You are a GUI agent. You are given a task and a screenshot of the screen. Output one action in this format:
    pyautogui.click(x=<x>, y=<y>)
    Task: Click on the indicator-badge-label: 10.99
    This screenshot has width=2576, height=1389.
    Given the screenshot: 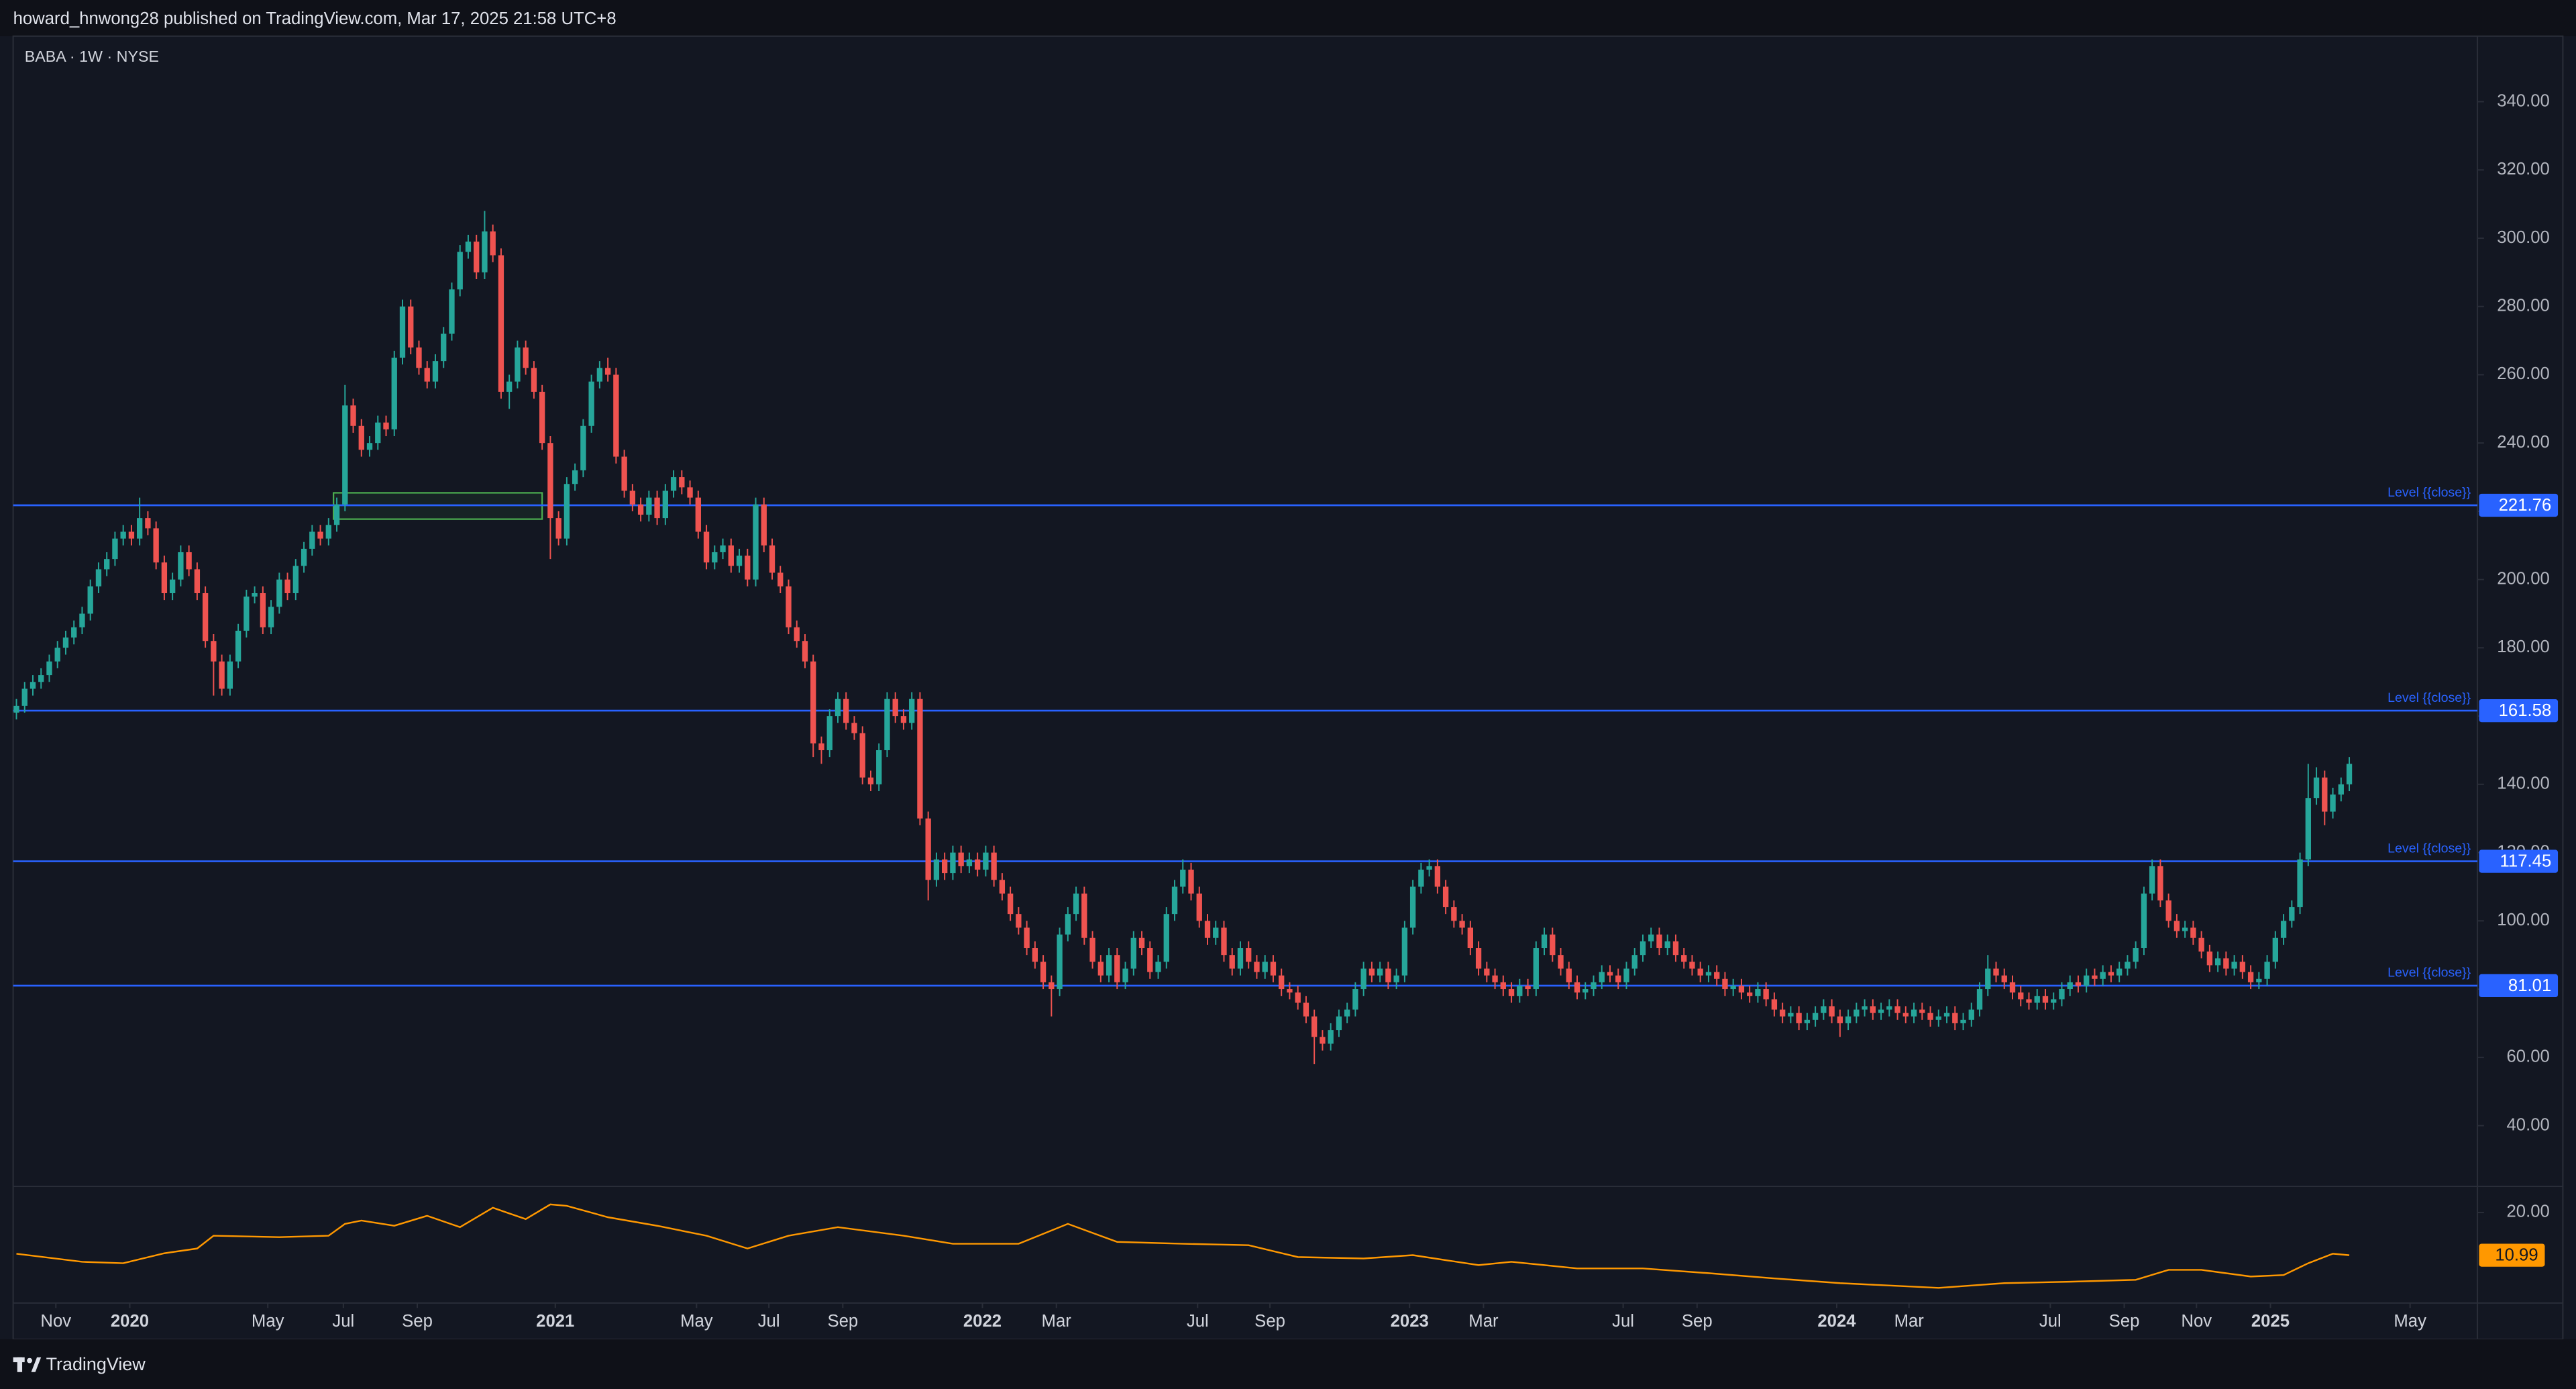 What is the action you would take?
    pyautogui.click(x=2516, y=1256)
    